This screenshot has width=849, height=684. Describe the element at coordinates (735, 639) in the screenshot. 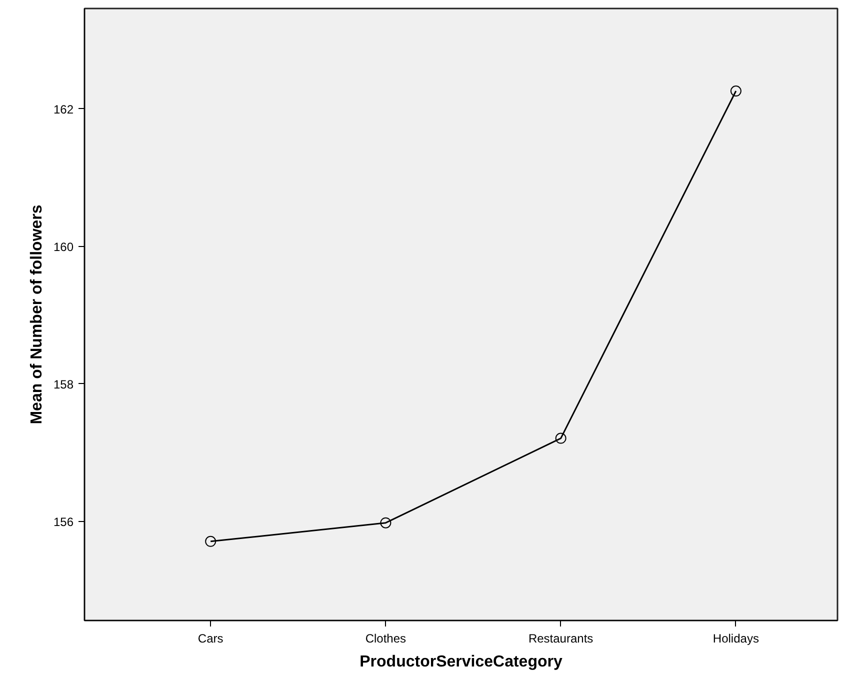

I see `x-tick-label: Holidays` at that location.